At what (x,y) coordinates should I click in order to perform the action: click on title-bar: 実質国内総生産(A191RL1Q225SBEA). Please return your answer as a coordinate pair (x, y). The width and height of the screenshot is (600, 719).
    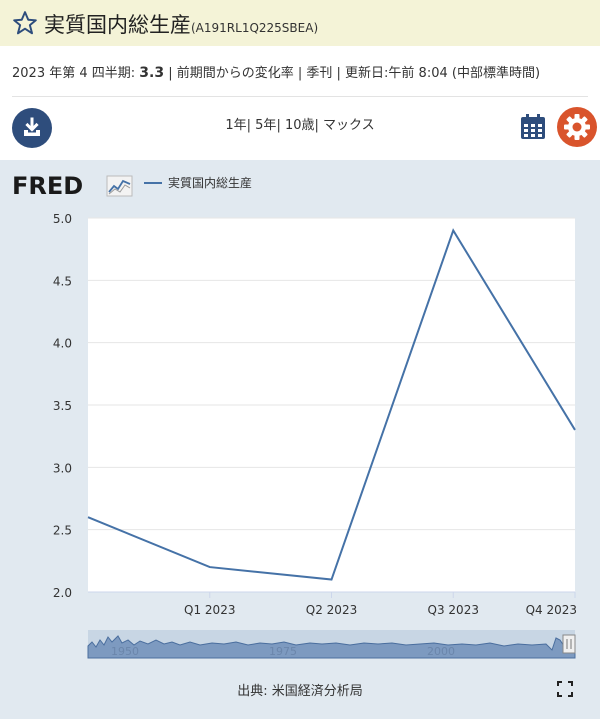
    Looking at the image, I should click on (300, 23).